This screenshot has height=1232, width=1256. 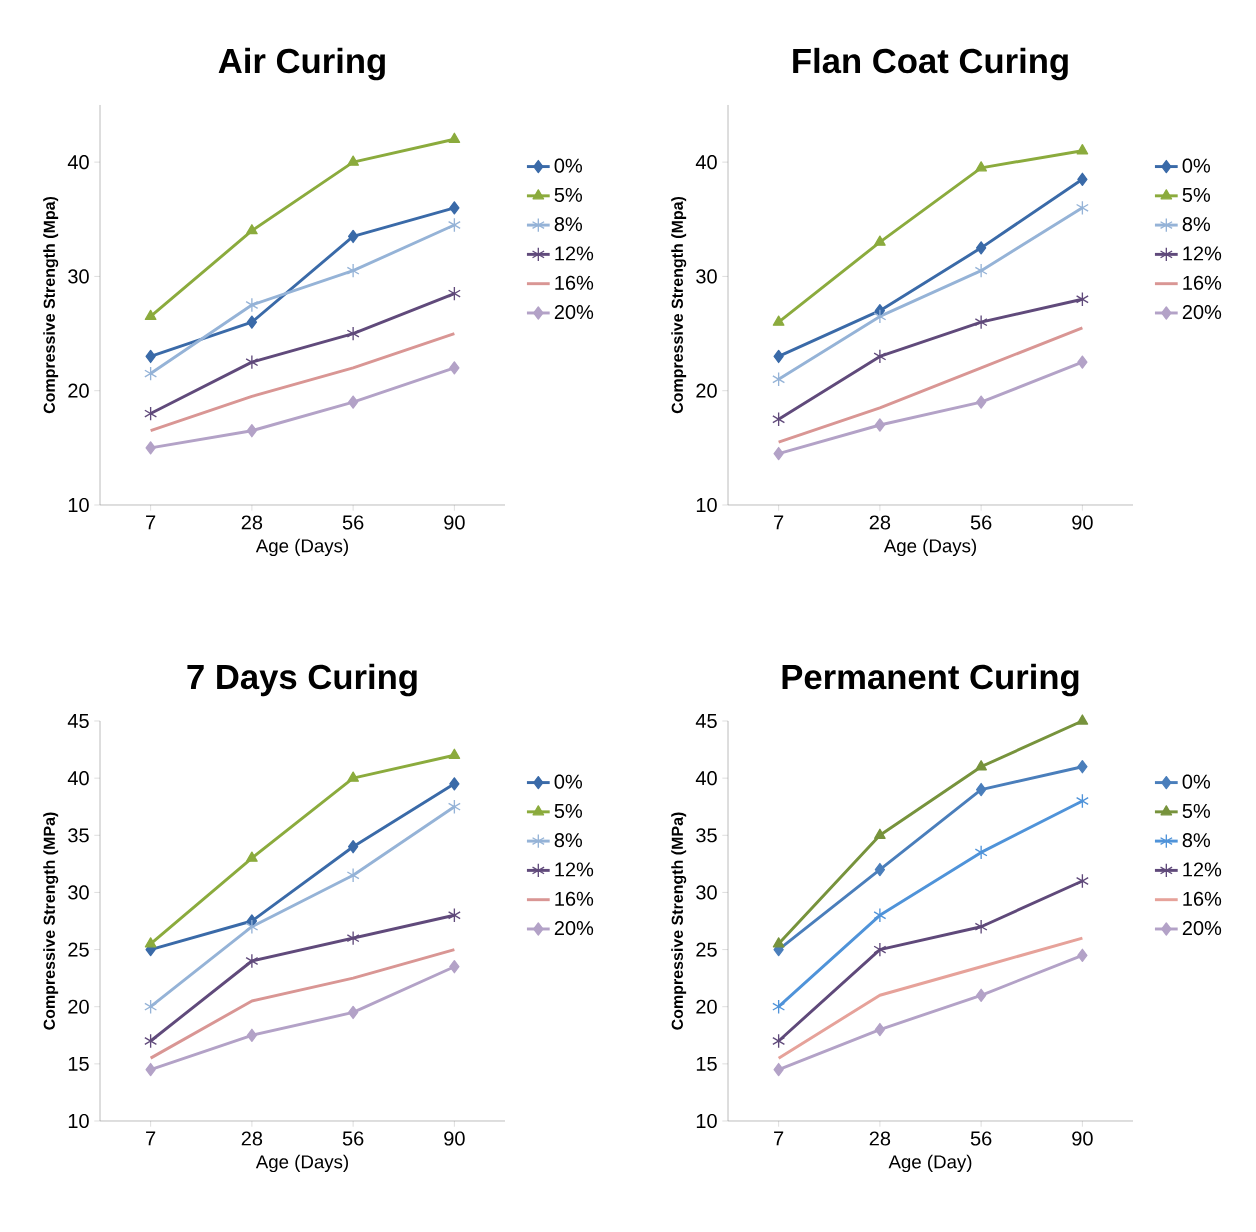 I want to click on chart-title: Flan Coat Curing, so click(x=930, y=64).